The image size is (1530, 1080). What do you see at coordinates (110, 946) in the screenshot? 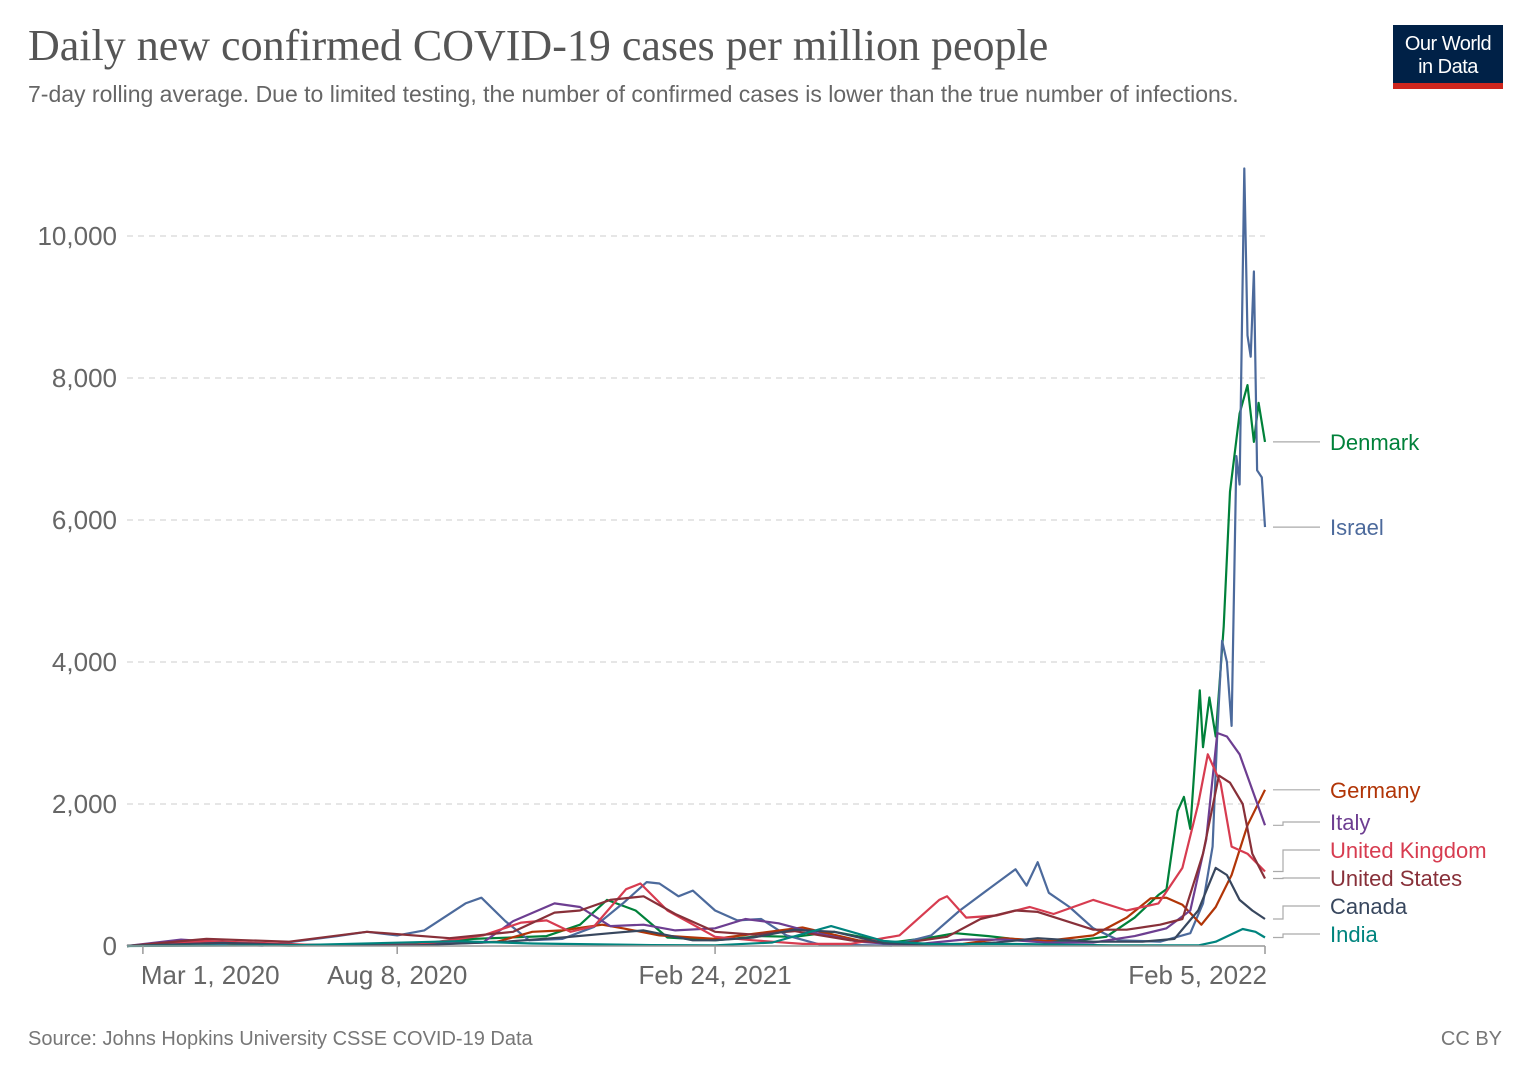
I see `y-tick-label: 0` at bounding box center [110, 946].